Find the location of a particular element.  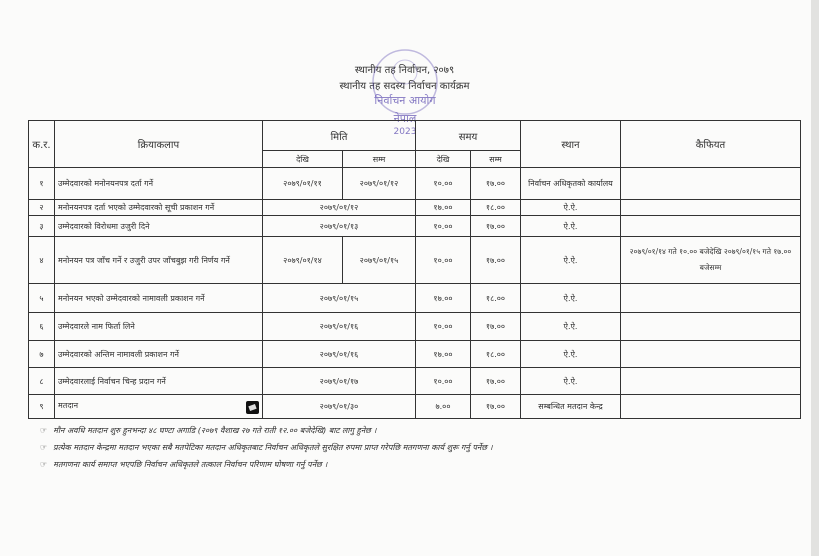

row-date-text: २०७९/०१/१२ is located at coordinates (339, 207).